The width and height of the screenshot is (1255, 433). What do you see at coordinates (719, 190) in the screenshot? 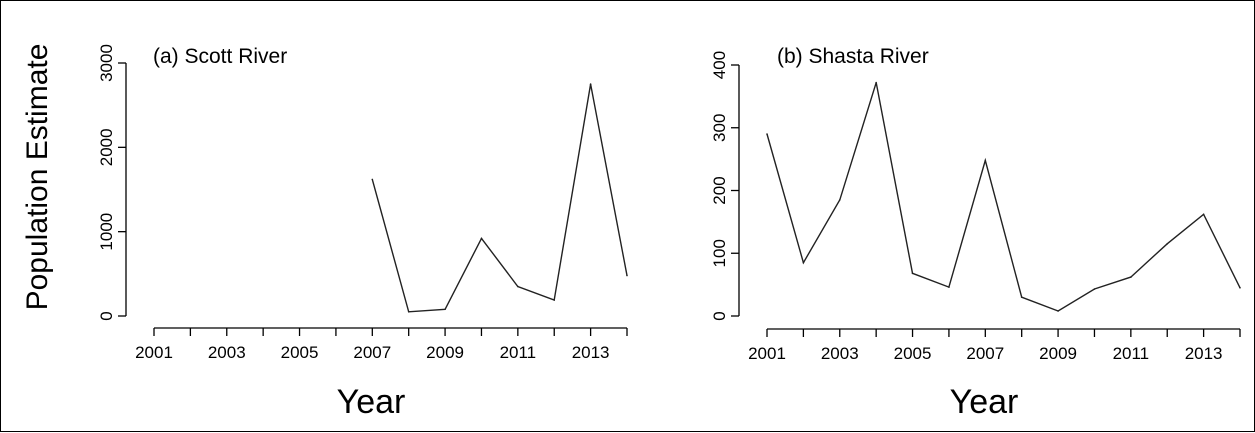
I see `panel-b-y-tick-label: 200` at bounding box center [719, 190].